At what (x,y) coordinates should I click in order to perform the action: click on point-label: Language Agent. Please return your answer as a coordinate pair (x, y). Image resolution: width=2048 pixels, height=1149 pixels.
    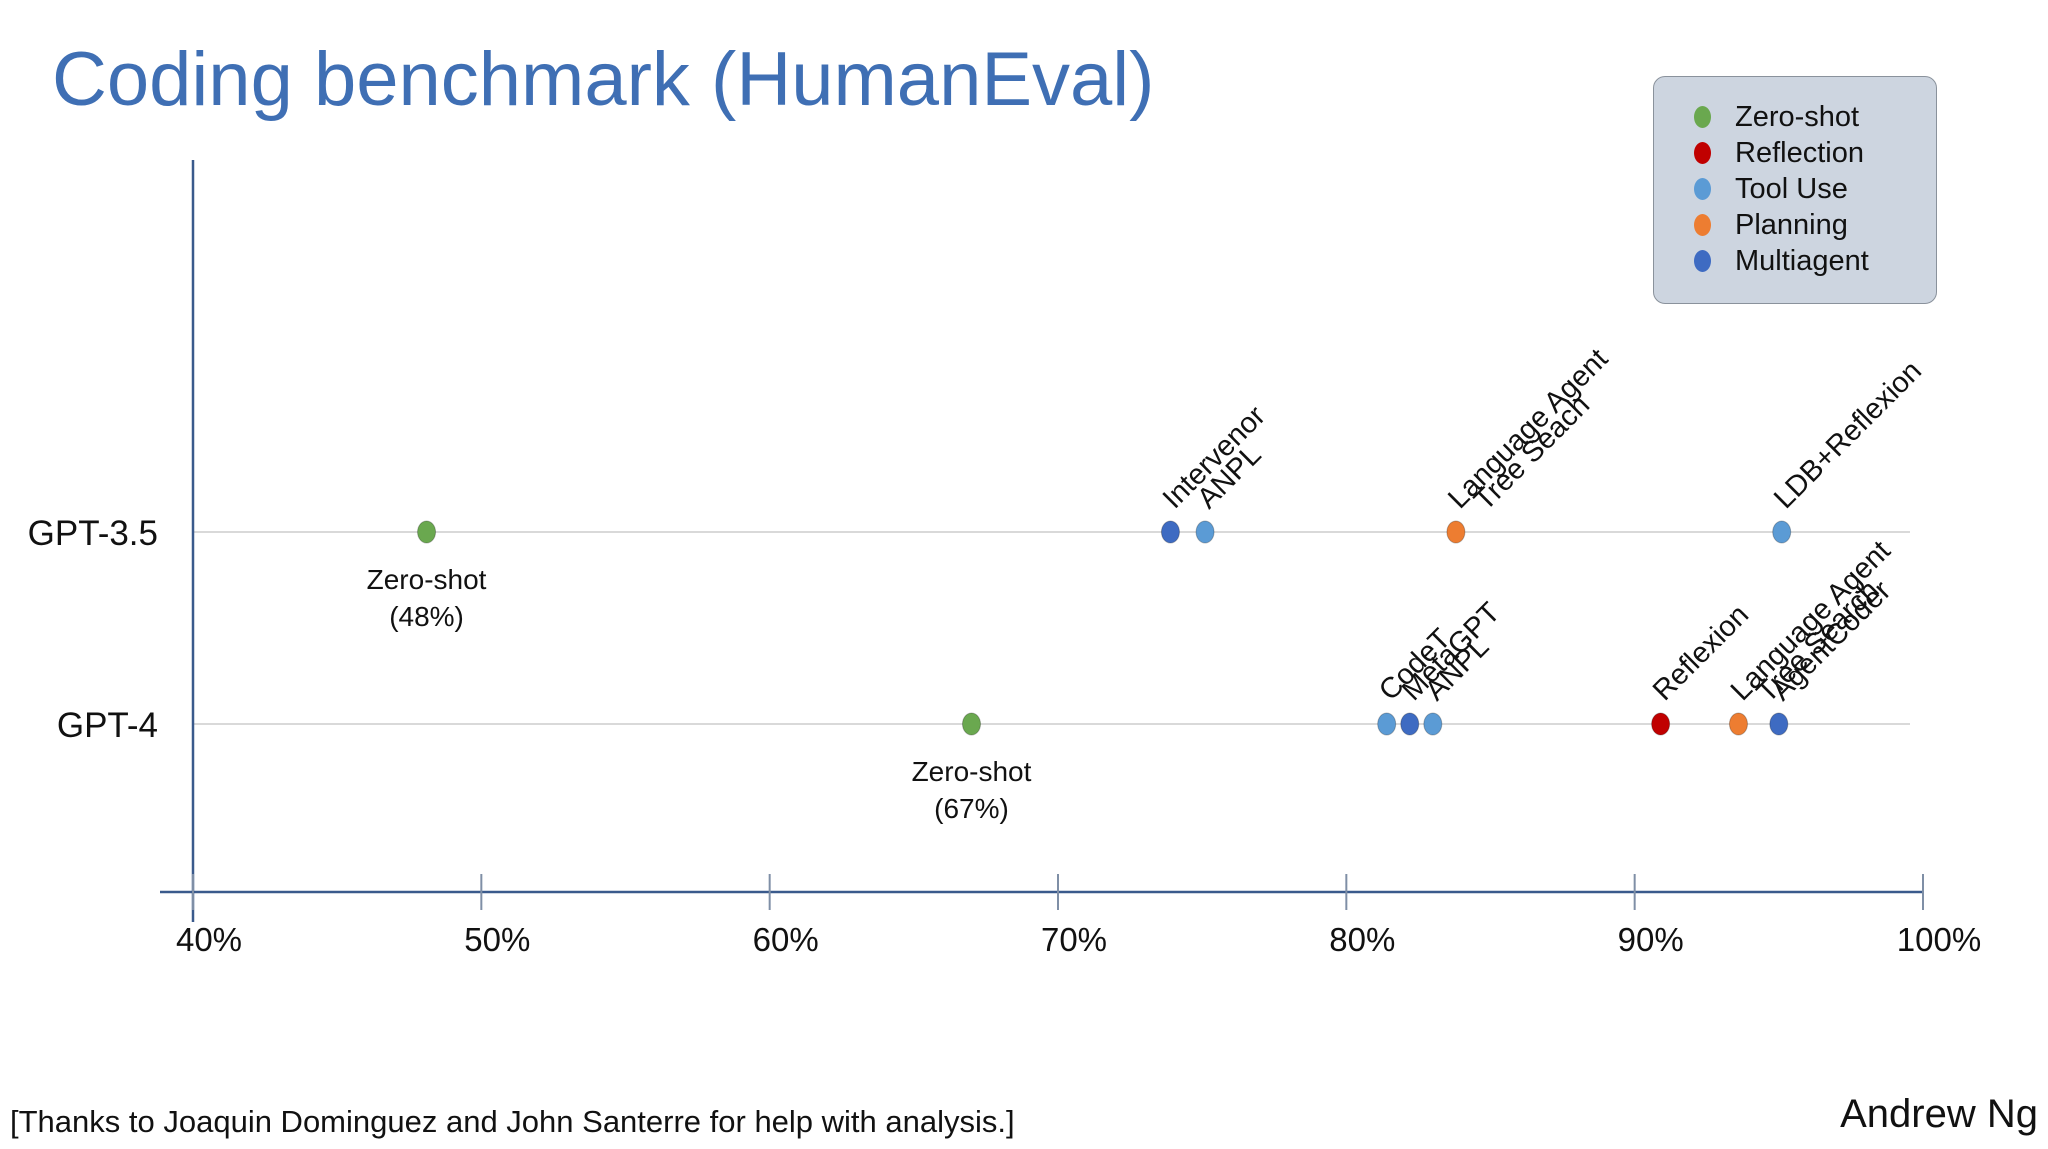
    Looking at the image, I should click on (1528, 429).